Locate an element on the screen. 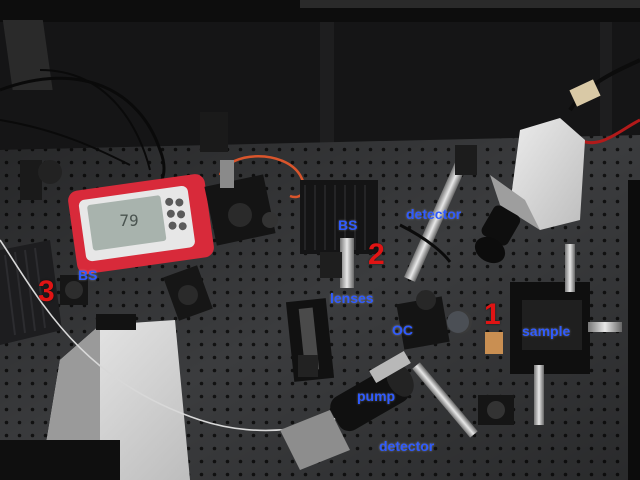  label-number-2: 2 is located at coordinates (376, 254).